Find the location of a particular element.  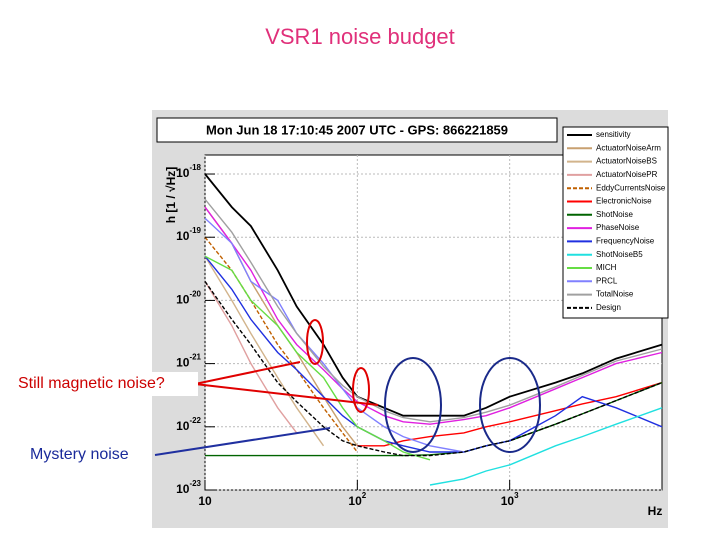

legend-label: ShotNoise is located at coordinates (614, 214).